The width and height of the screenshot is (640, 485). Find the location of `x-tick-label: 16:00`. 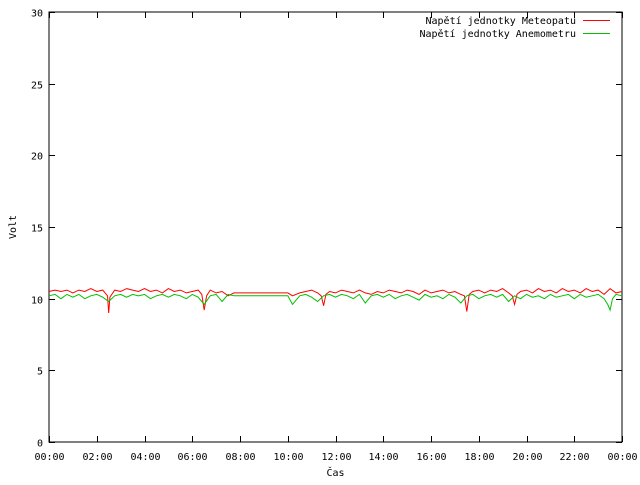

x-tick-label: 16:00 is located at coordinates (431, 457).